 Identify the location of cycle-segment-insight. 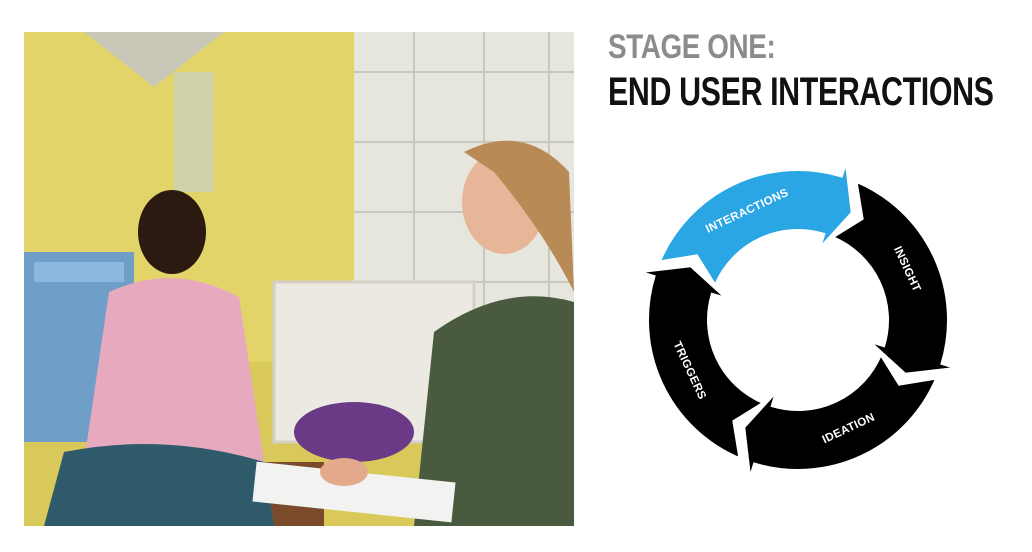
(893, 277).